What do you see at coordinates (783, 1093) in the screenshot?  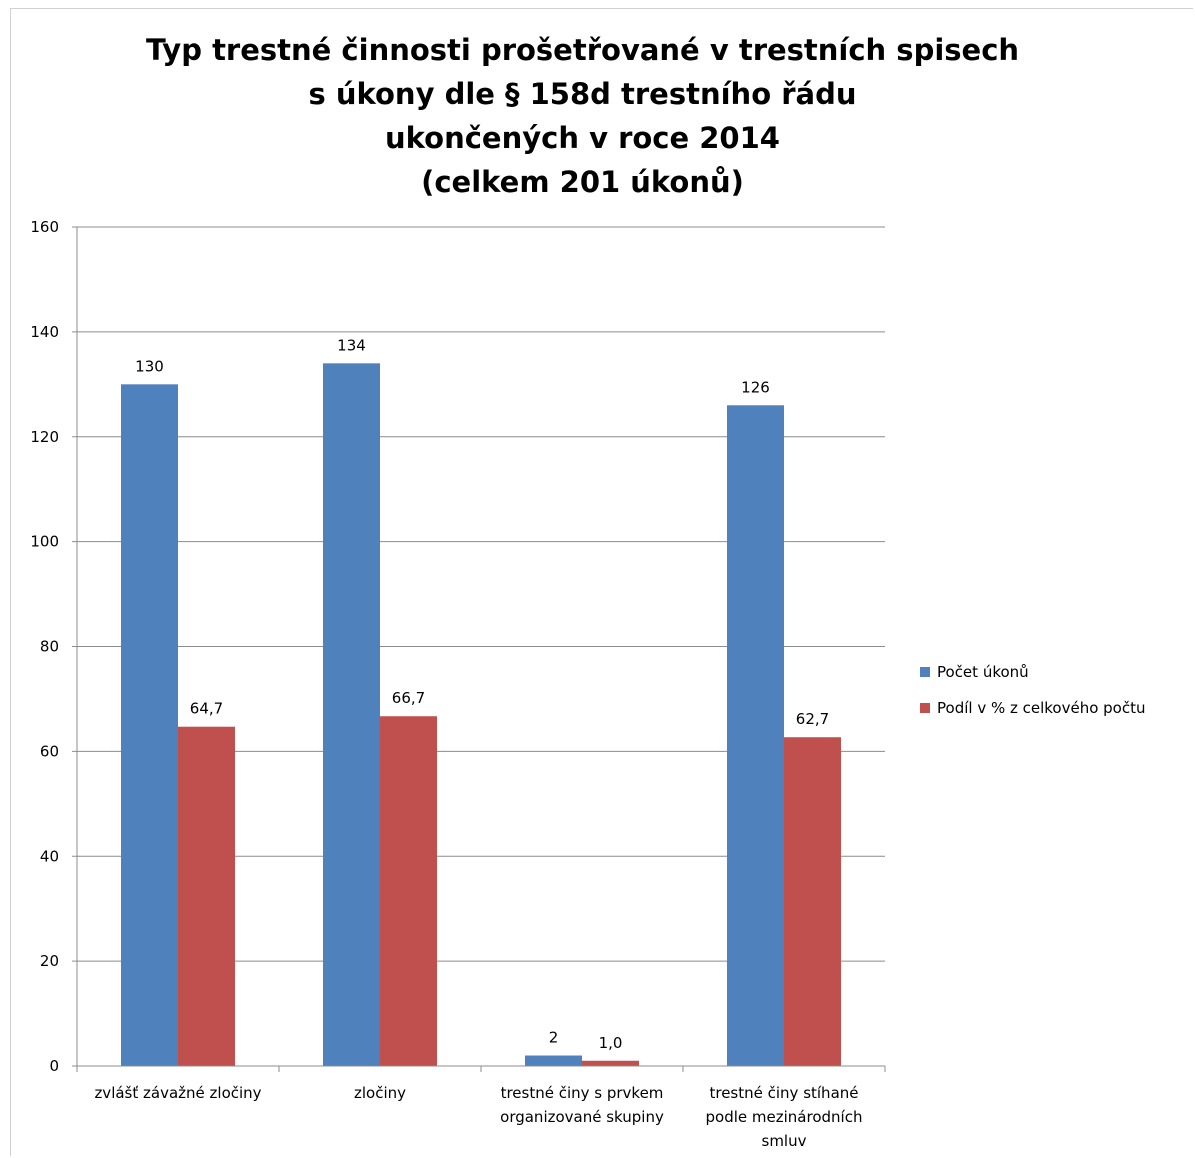 I see `x-category-label: trestné činy stíhané` at bounding box center [783, 1093].